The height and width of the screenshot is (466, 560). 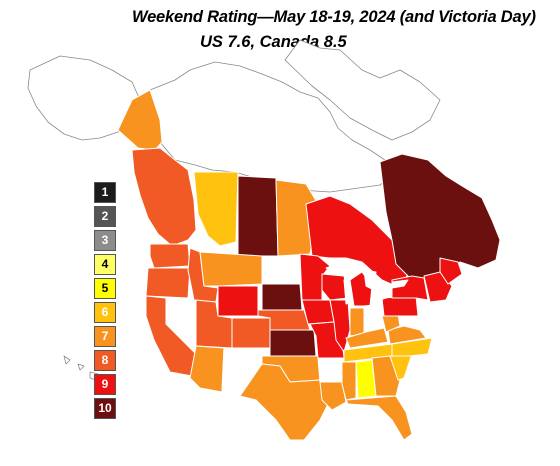 I want to click on region-alberta, so click(x=216, y=209).